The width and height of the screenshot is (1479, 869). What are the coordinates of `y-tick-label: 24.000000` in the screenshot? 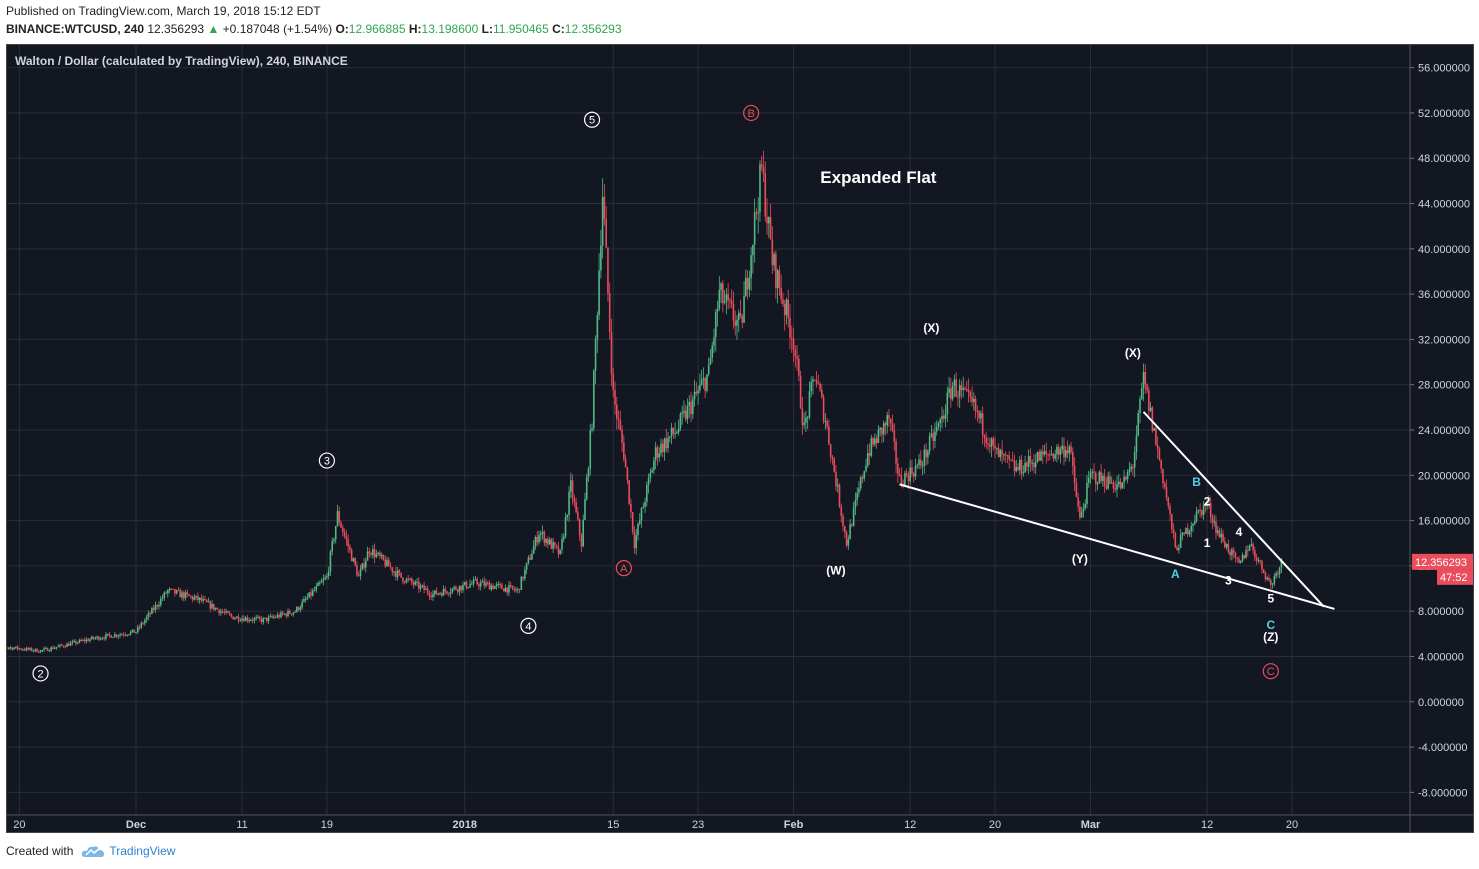 It's located at (1444, 431).